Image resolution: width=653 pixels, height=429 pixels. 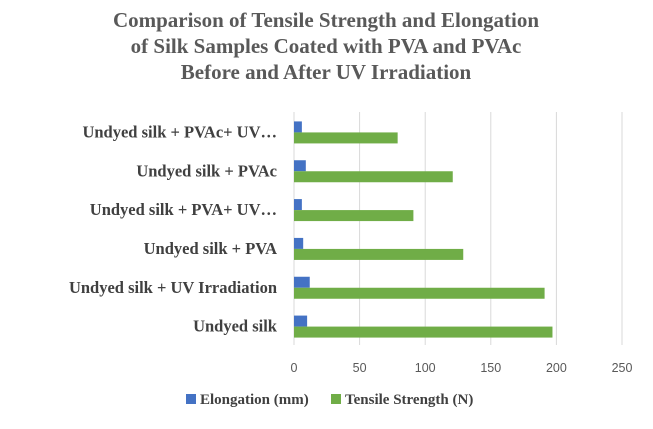 I want to click on legend-swatch-elongation, so click(x=191, y=399).